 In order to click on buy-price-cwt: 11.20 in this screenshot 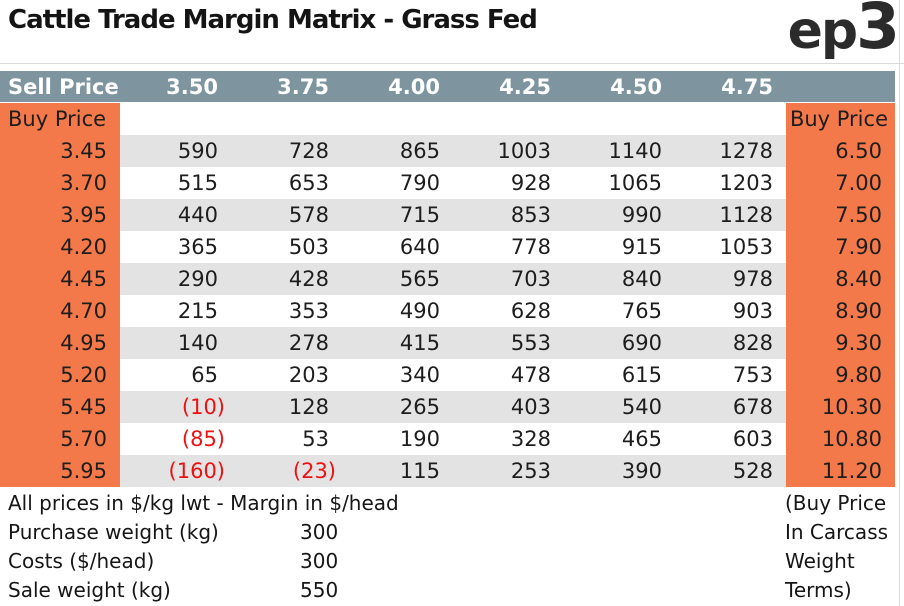, I will do `click(840, 471)`.